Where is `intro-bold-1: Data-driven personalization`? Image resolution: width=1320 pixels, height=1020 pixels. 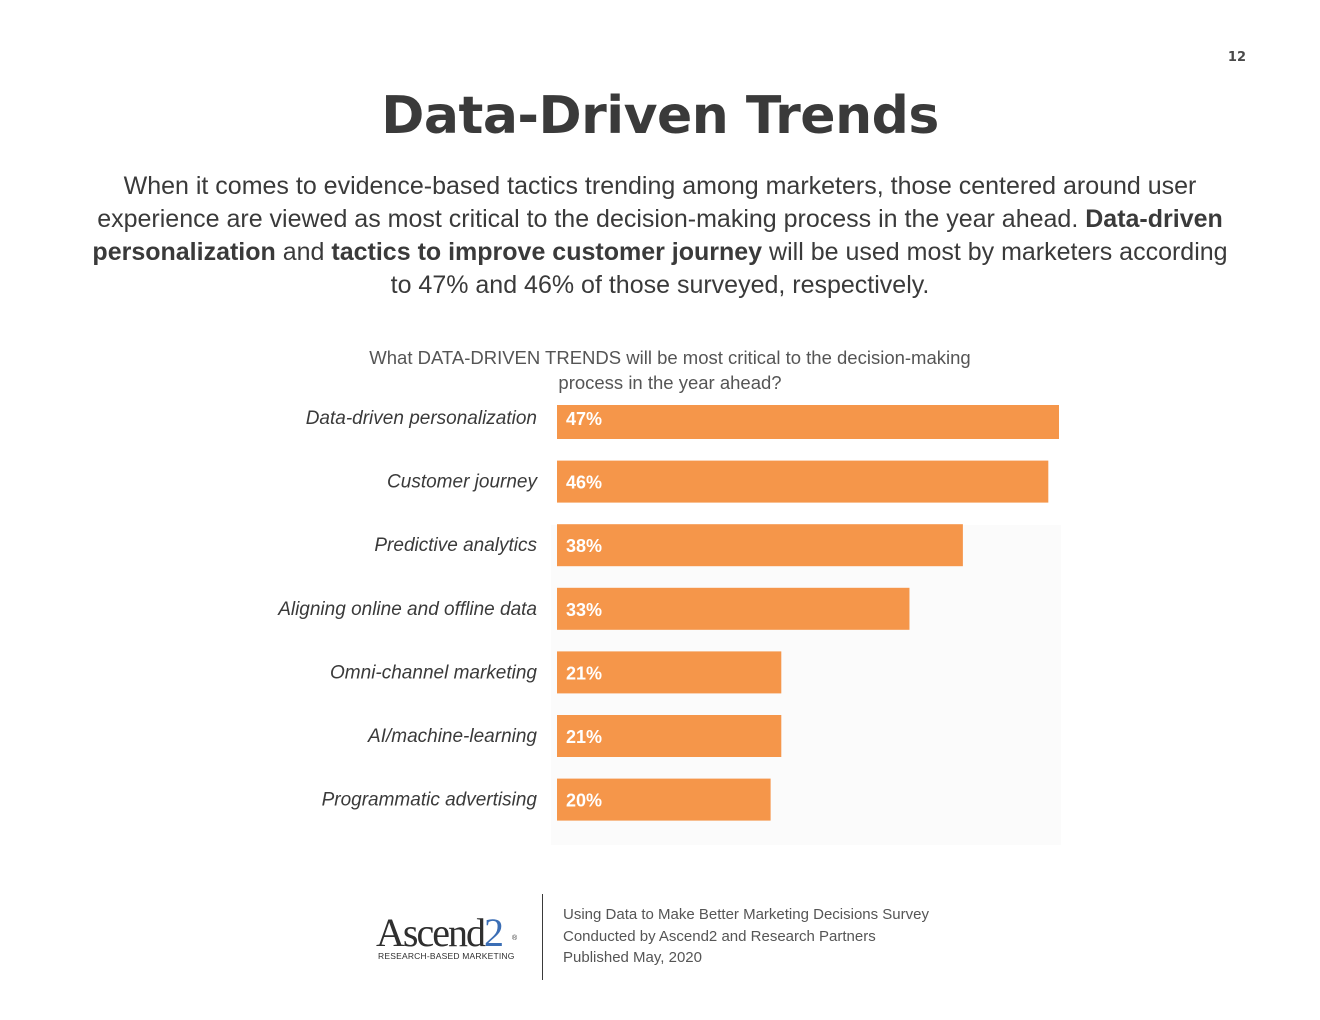 intro-bold-1: Data-driven personalization is located at coordinates (657, 235).